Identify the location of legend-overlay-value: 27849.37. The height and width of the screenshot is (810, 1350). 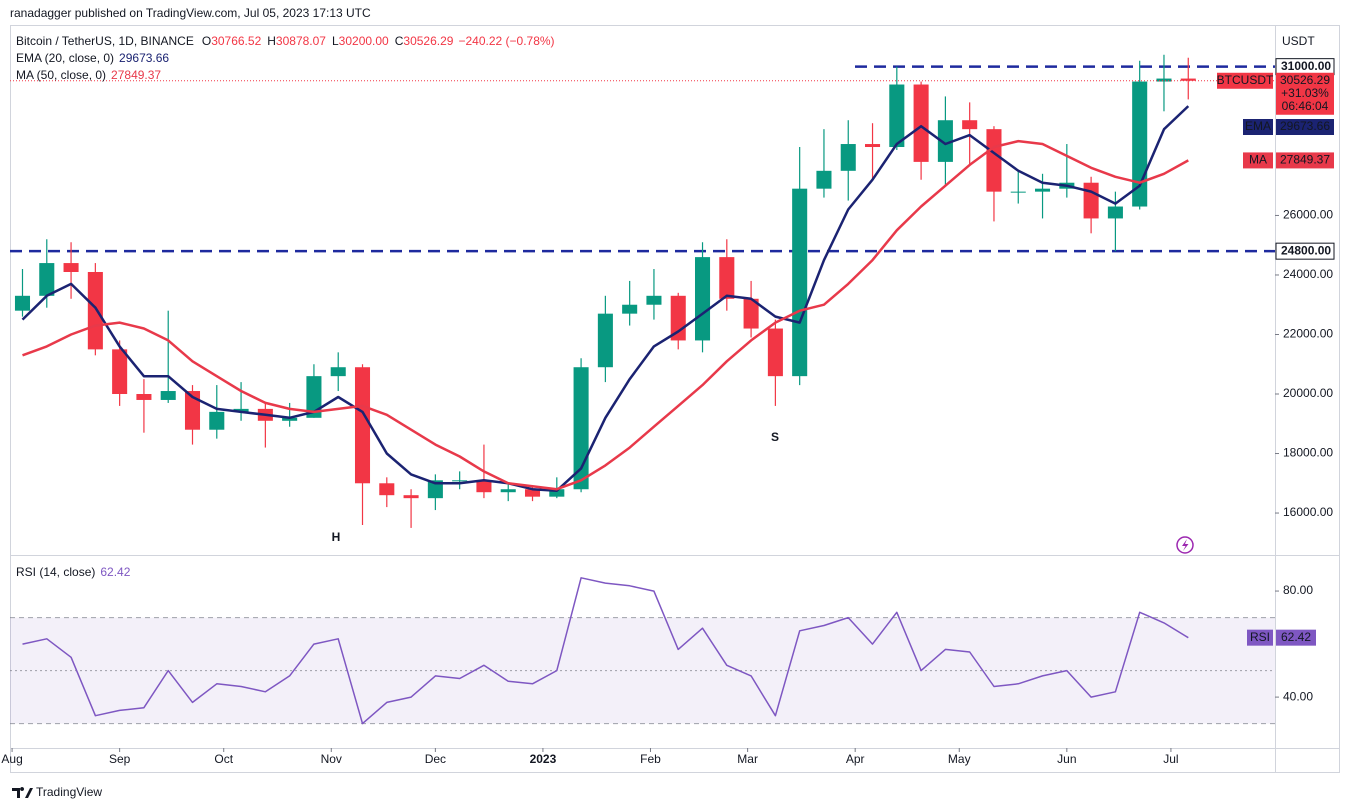
(136, 75).